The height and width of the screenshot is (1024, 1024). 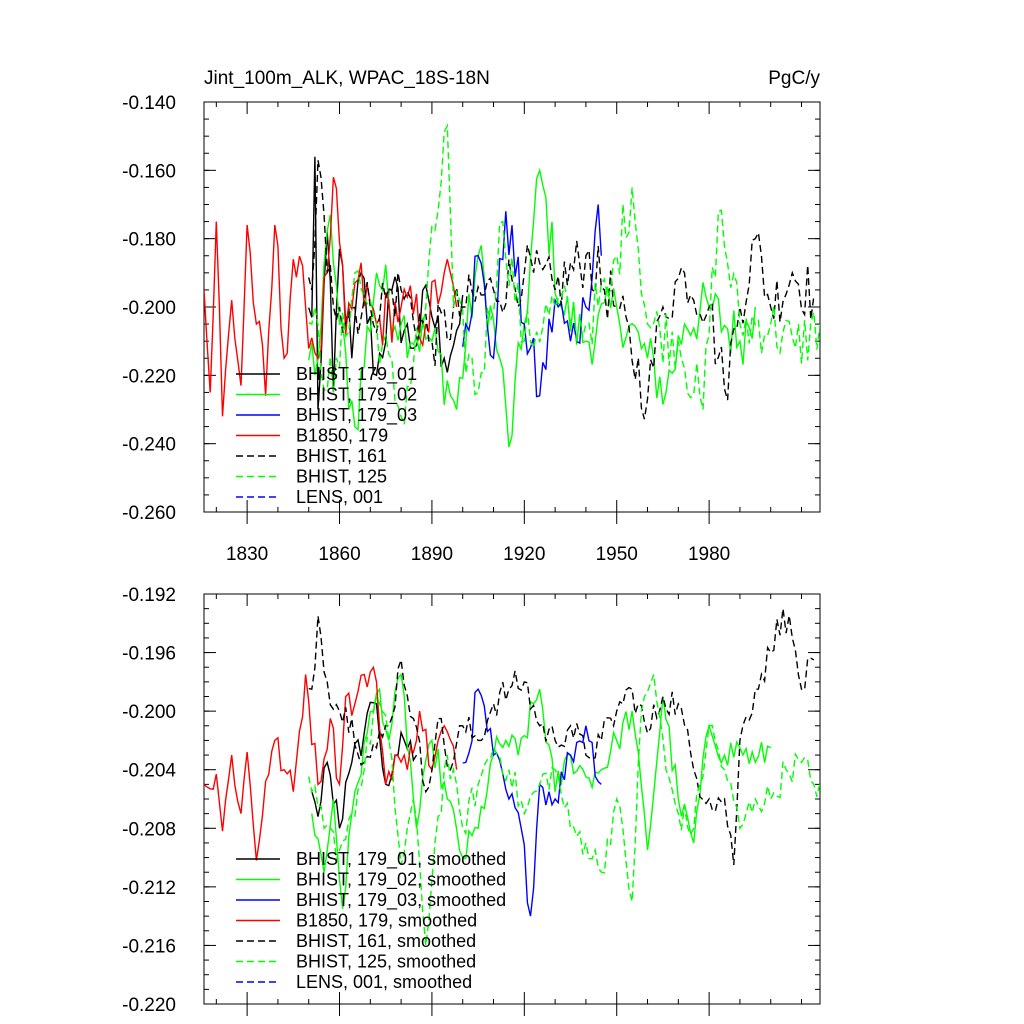 I want to click on legend-label: LENS, 001, so click(x=339, y=497).